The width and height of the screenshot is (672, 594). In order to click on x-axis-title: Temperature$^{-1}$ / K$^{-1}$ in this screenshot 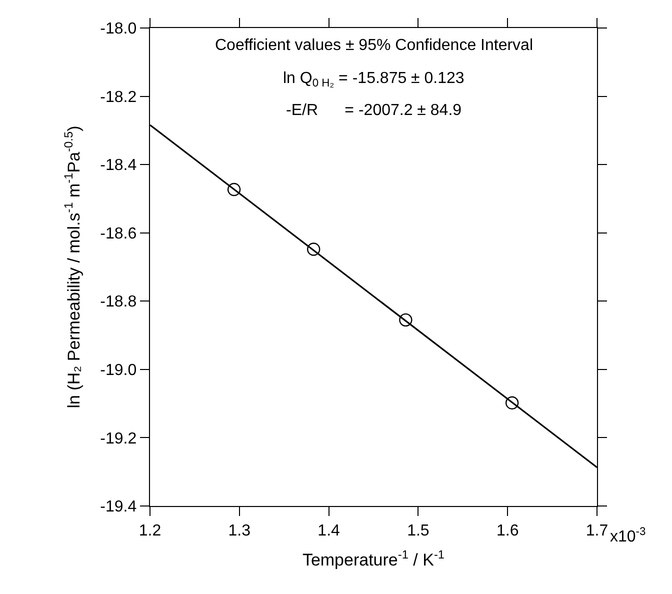, I will do `click(373, 559)`.